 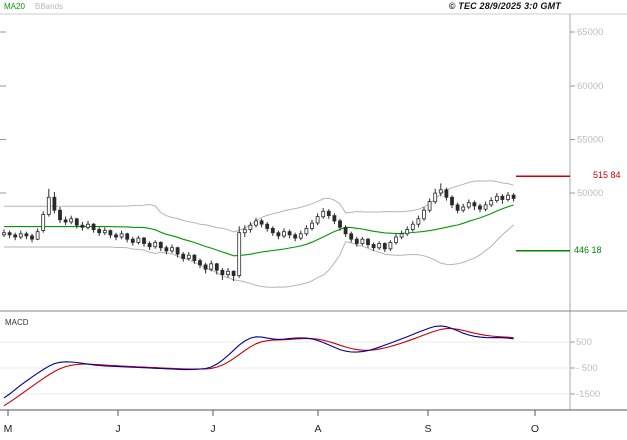 What do you see at coordinates (259, 230) in the screenshot?
I see `ma20-line` at bounding box center [259, 230].